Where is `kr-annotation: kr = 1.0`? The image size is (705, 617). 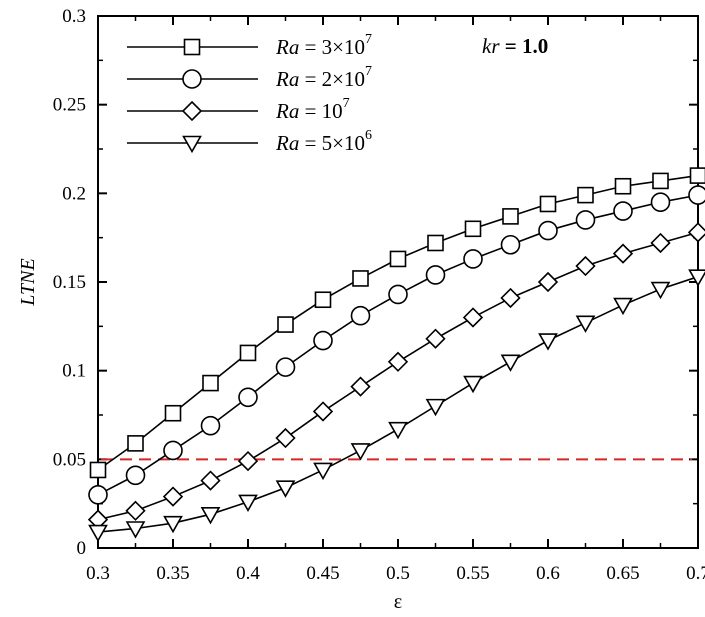
kr-annotation: kr = 1.0 is located at coordinates (515, 46).